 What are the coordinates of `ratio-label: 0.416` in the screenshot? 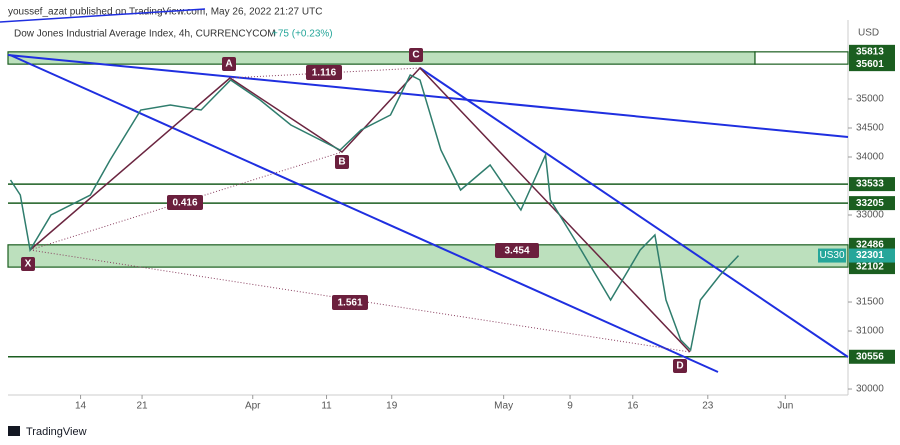 It's located at (184, 203).